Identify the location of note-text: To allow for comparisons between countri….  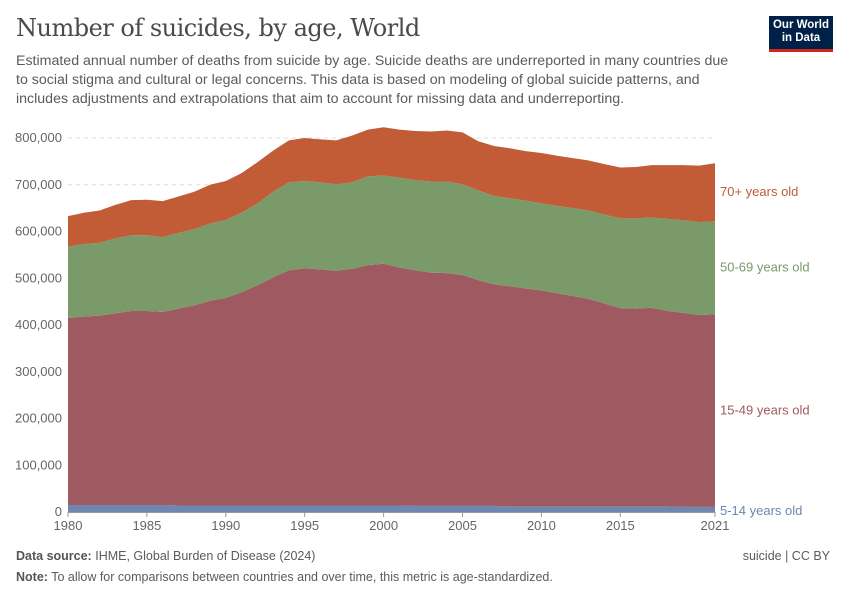
(302, 577).